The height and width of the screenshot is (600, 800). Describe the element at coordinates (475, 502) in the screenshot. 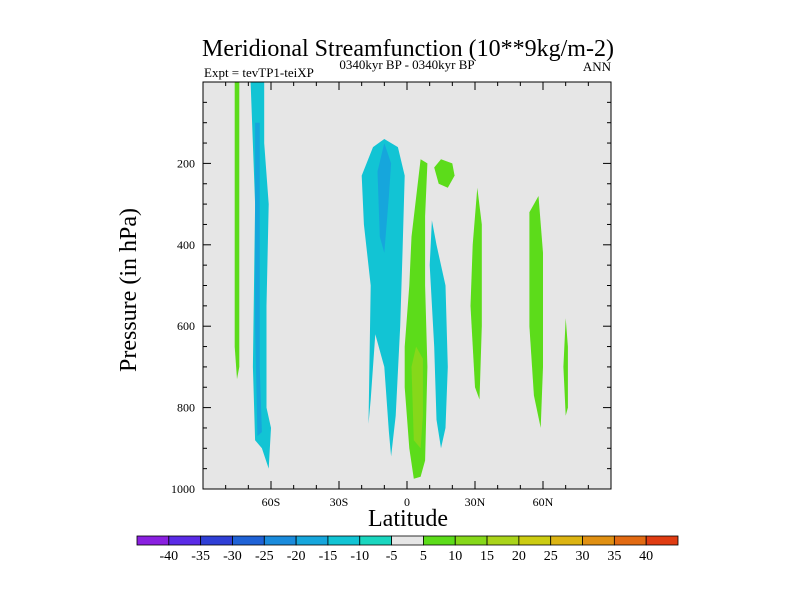

I see `x-tick-label: 30N` at that location.